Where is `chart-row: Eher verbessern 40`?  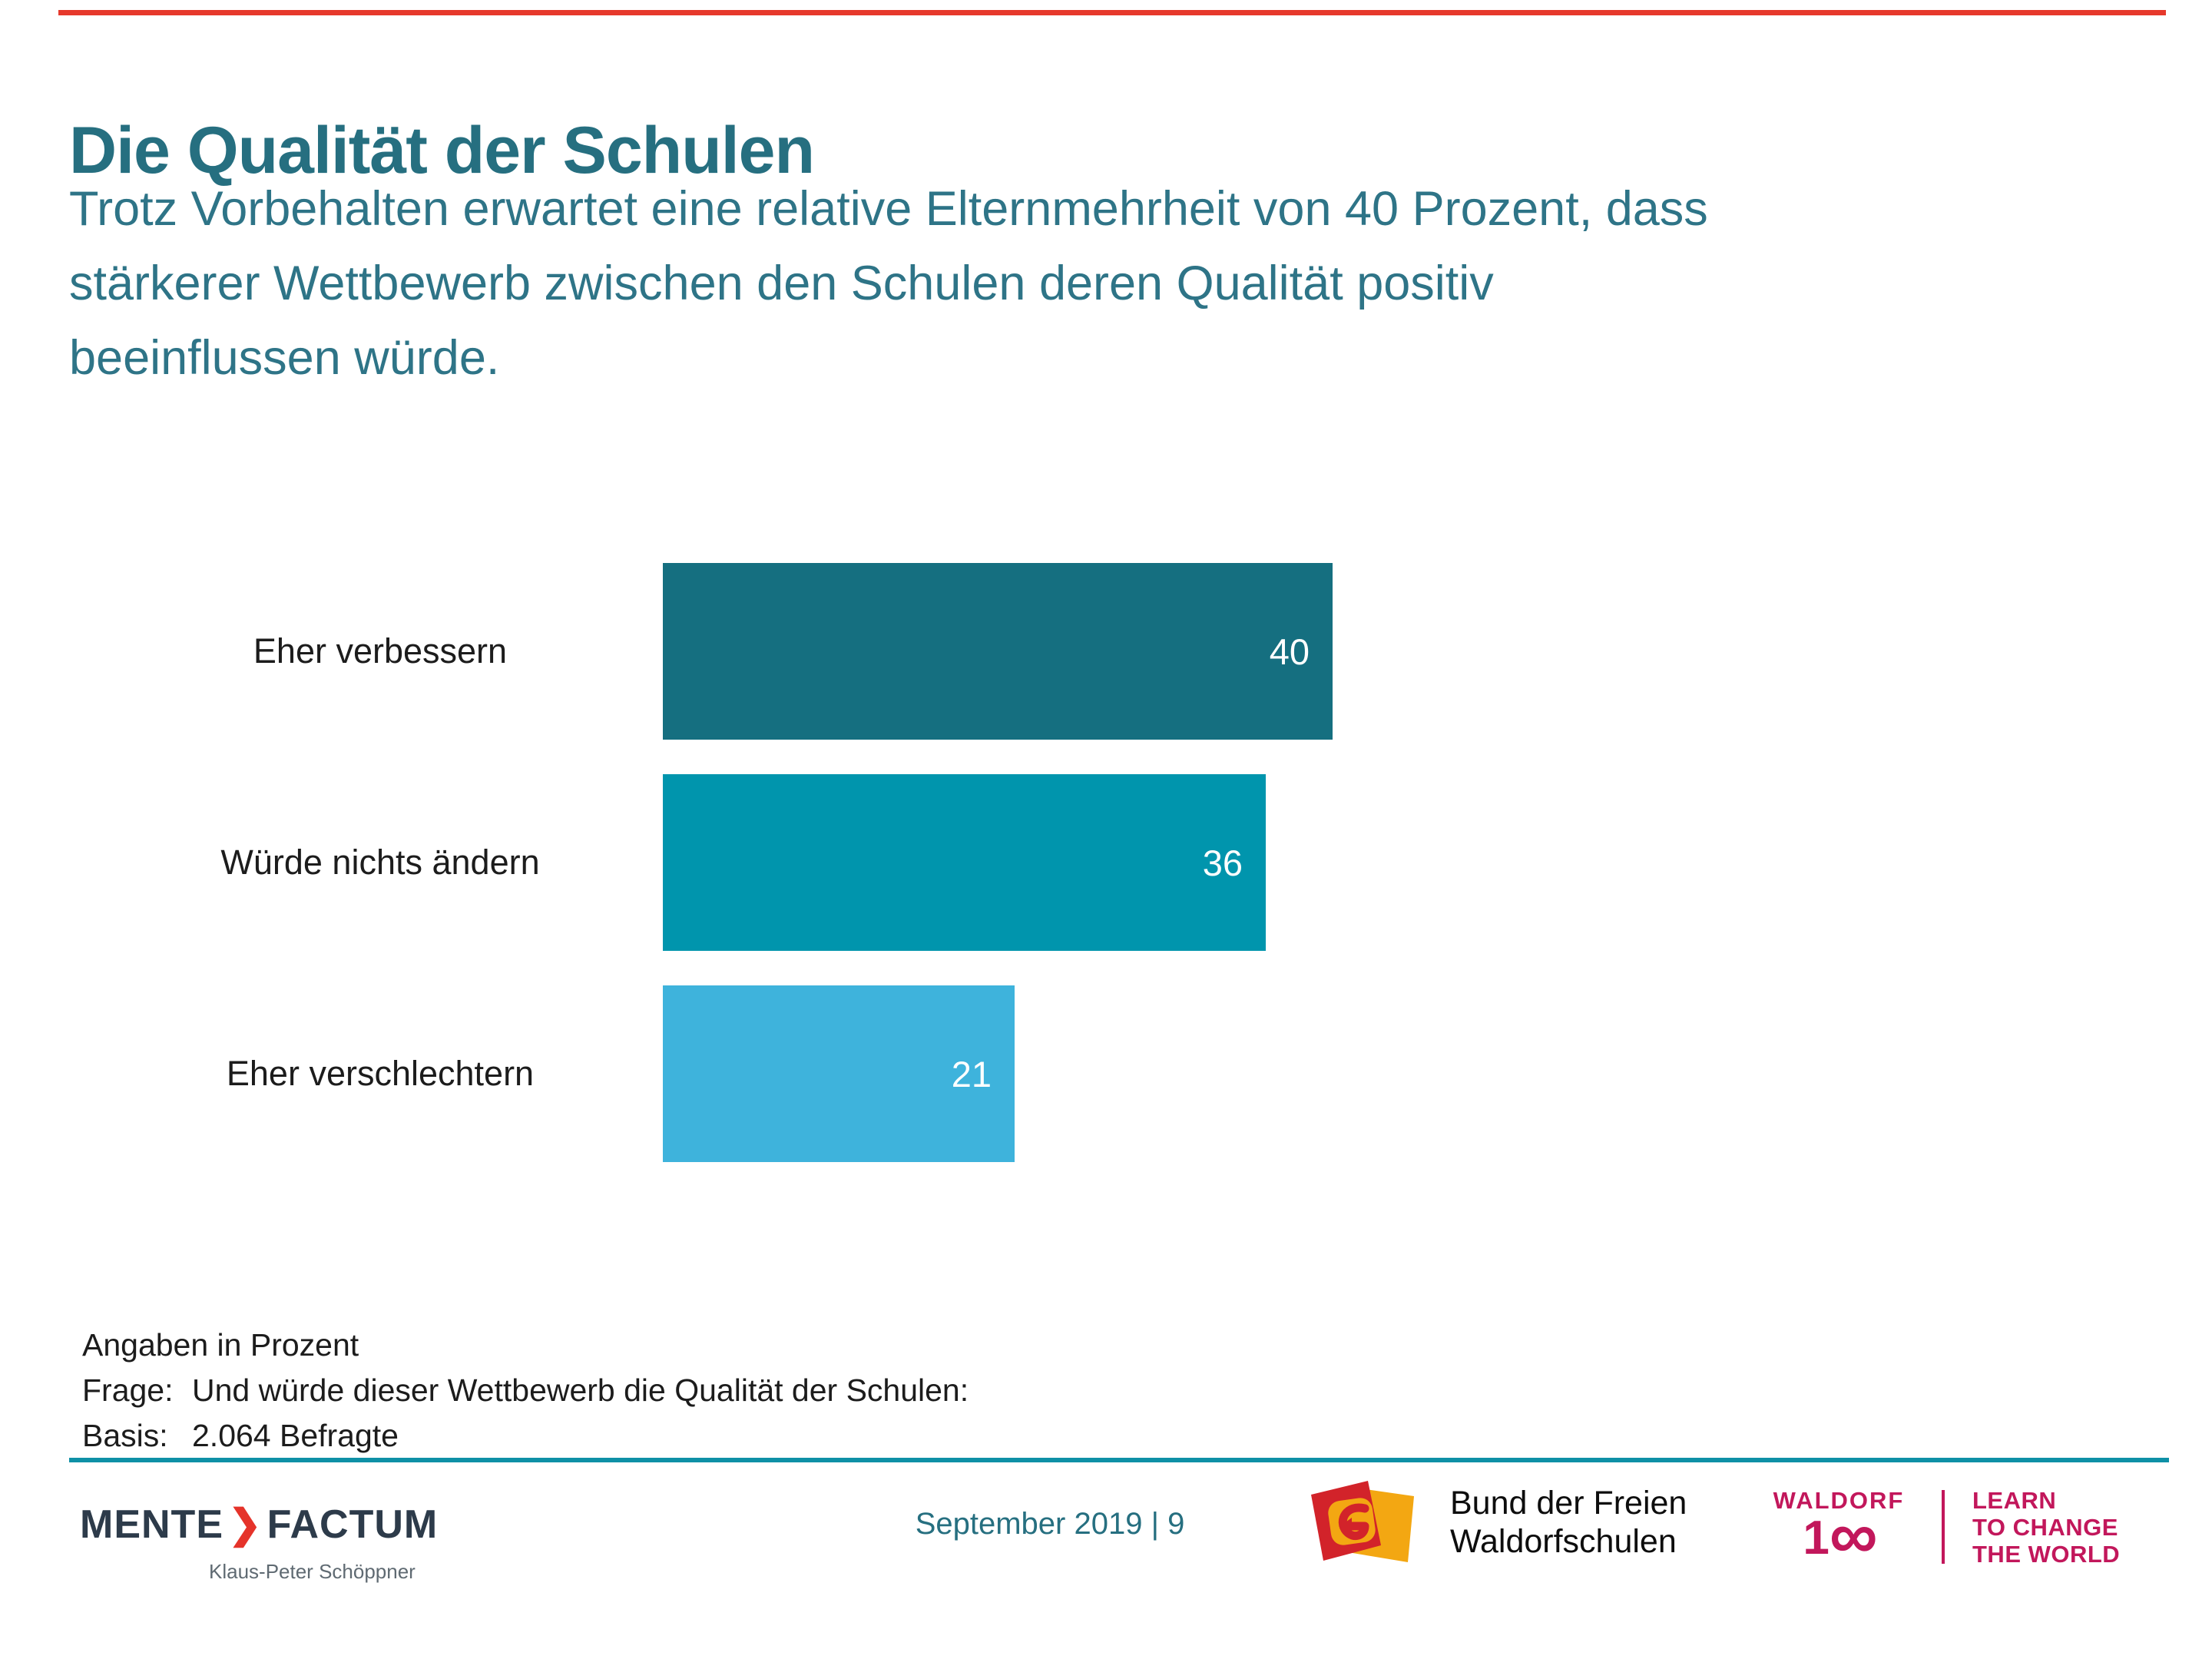 chart-row: Eher verbessern 40 is located at coordinates (1122, 651).